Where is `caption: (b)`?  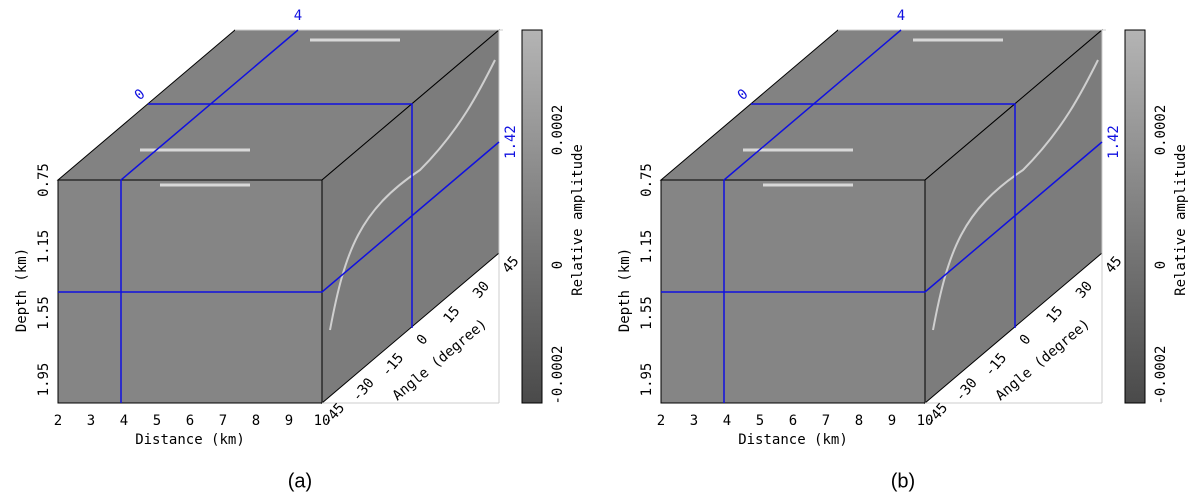 caption: (b) is located at coordinates (903, 481).